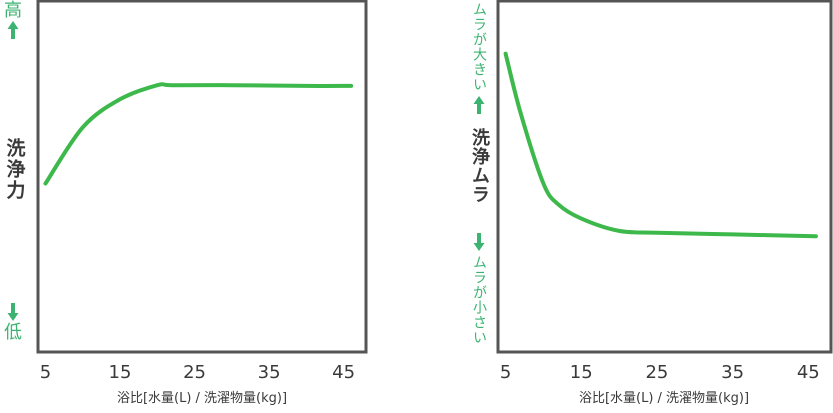 The image size is (833, 413). I want to click on y-axis-title-right: 洗浄ムラ, so click(479, 166).